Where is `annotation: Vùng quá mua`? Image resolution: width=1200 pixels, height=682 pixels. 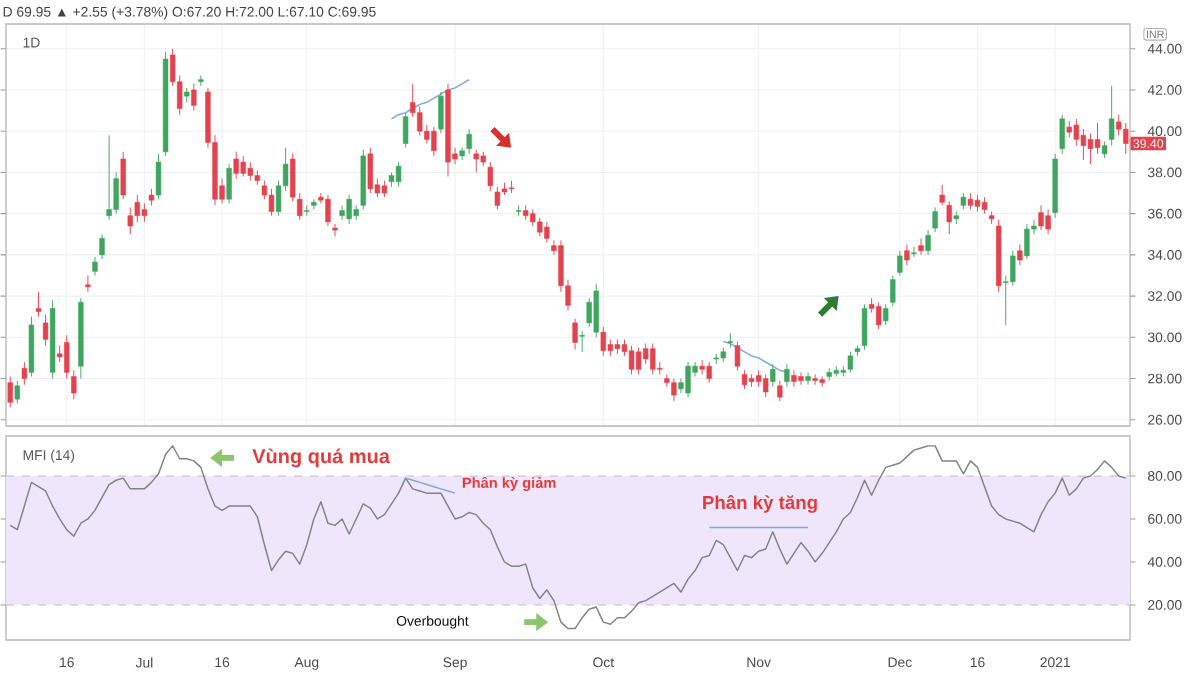
annotation: Vùng quá mua is located at coordinates (321, 458).